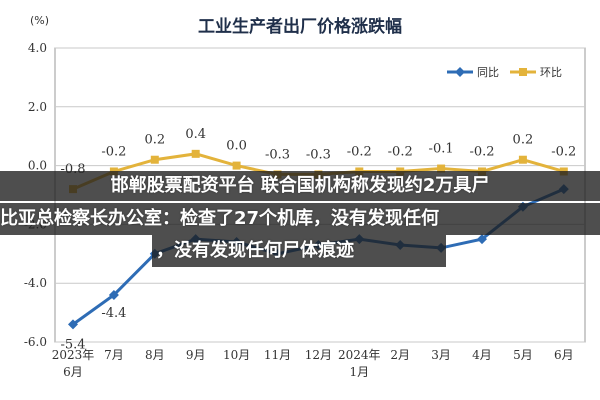 This screenshot has width=600, height=400. What do you see at coordinates (300, 26) in the screenshot?
I see `chart-title: 工业生产者出厂价格涨跌幅` at bounding box center [300, 26].